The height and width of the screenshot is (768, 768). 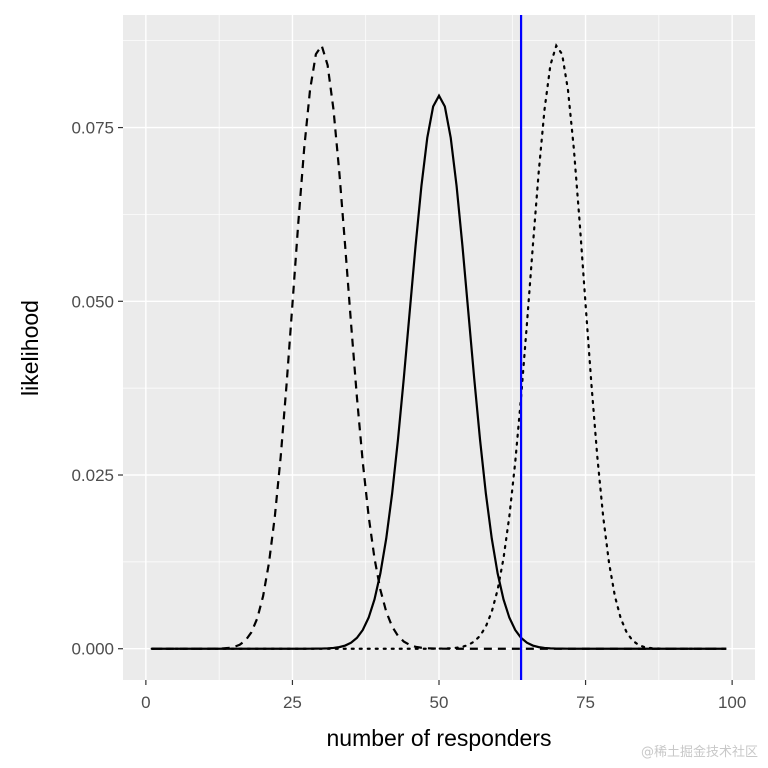 I want to click on y-tick-label: 0.025, so click(x=92, y=475).